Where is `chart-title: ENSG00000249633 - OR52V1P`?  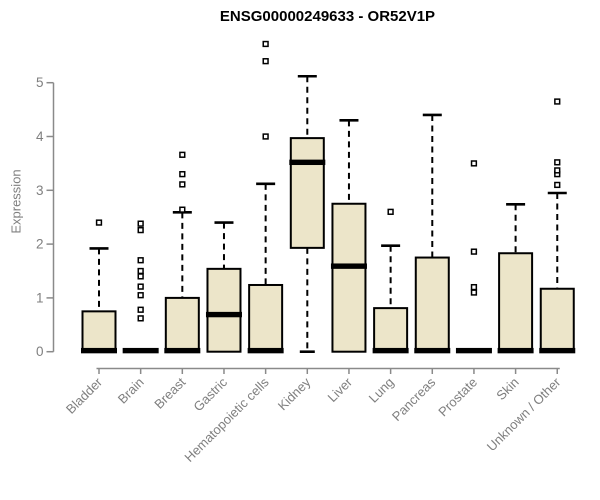 chart-title: ENSG00000249633 - OR52V1P is located at coordinates (327, 16).